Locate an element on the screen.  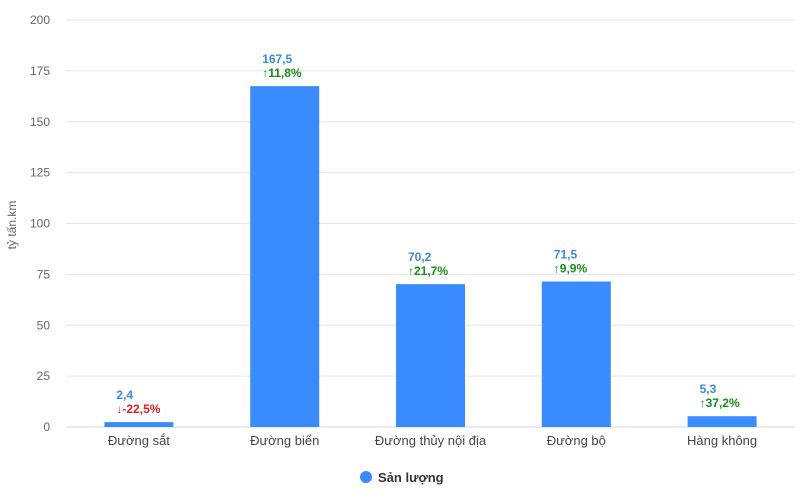
y-tick-label: 175 is located at coordinates (40, 71).